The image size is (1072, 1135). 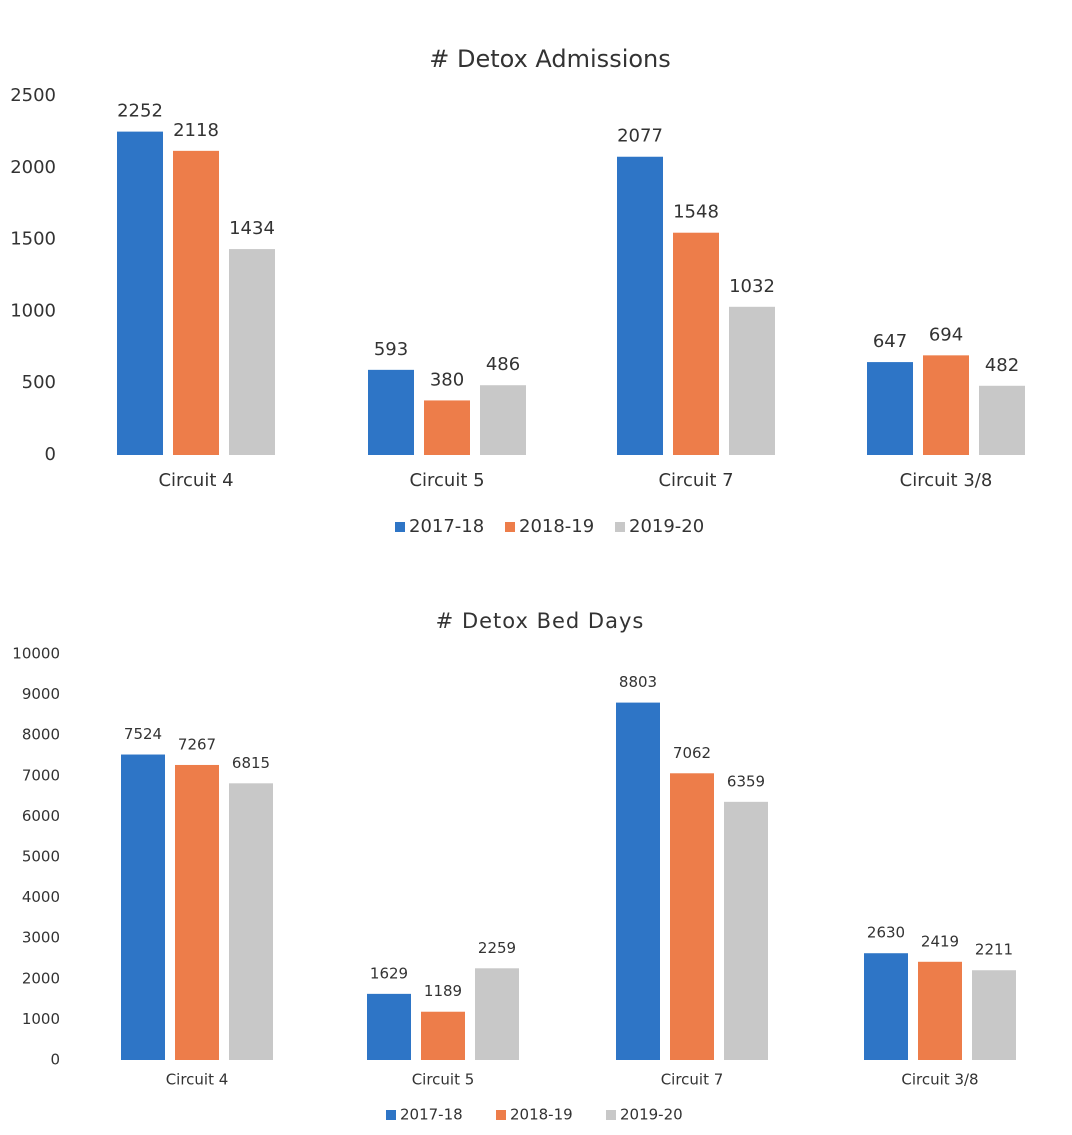 I want to click on y-tick-label: 8000, so click(x=41, y=735).